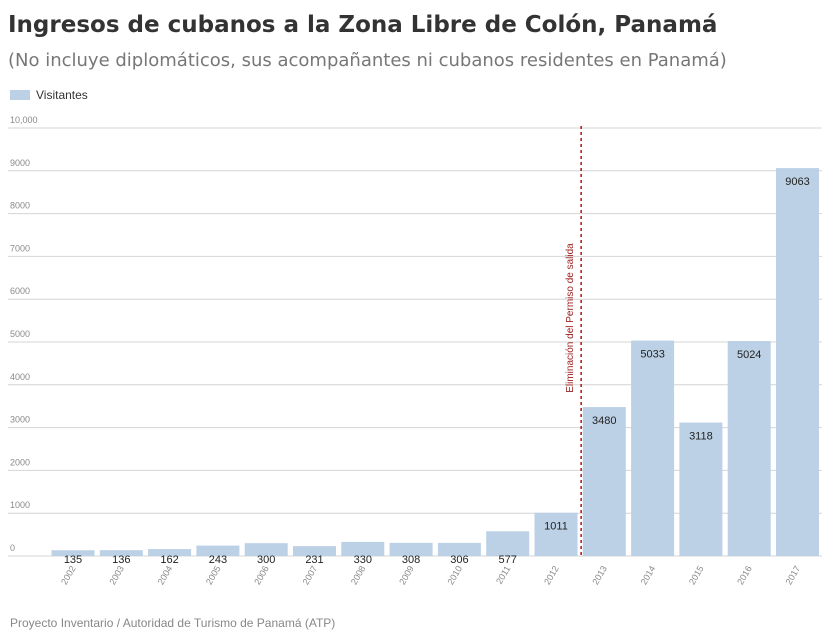  What do you see at coordinates (20, 163) in the screenshot?
I see `y-tick-label: 9000` at bounding box center [20, 163].